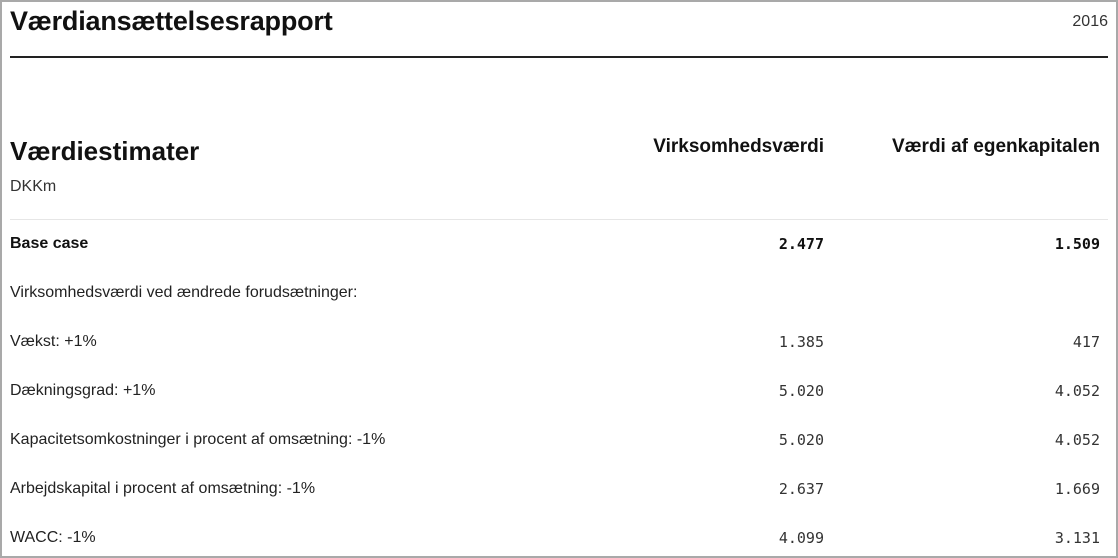  I want to click on section-unit: DKKm, so click(33, 186).